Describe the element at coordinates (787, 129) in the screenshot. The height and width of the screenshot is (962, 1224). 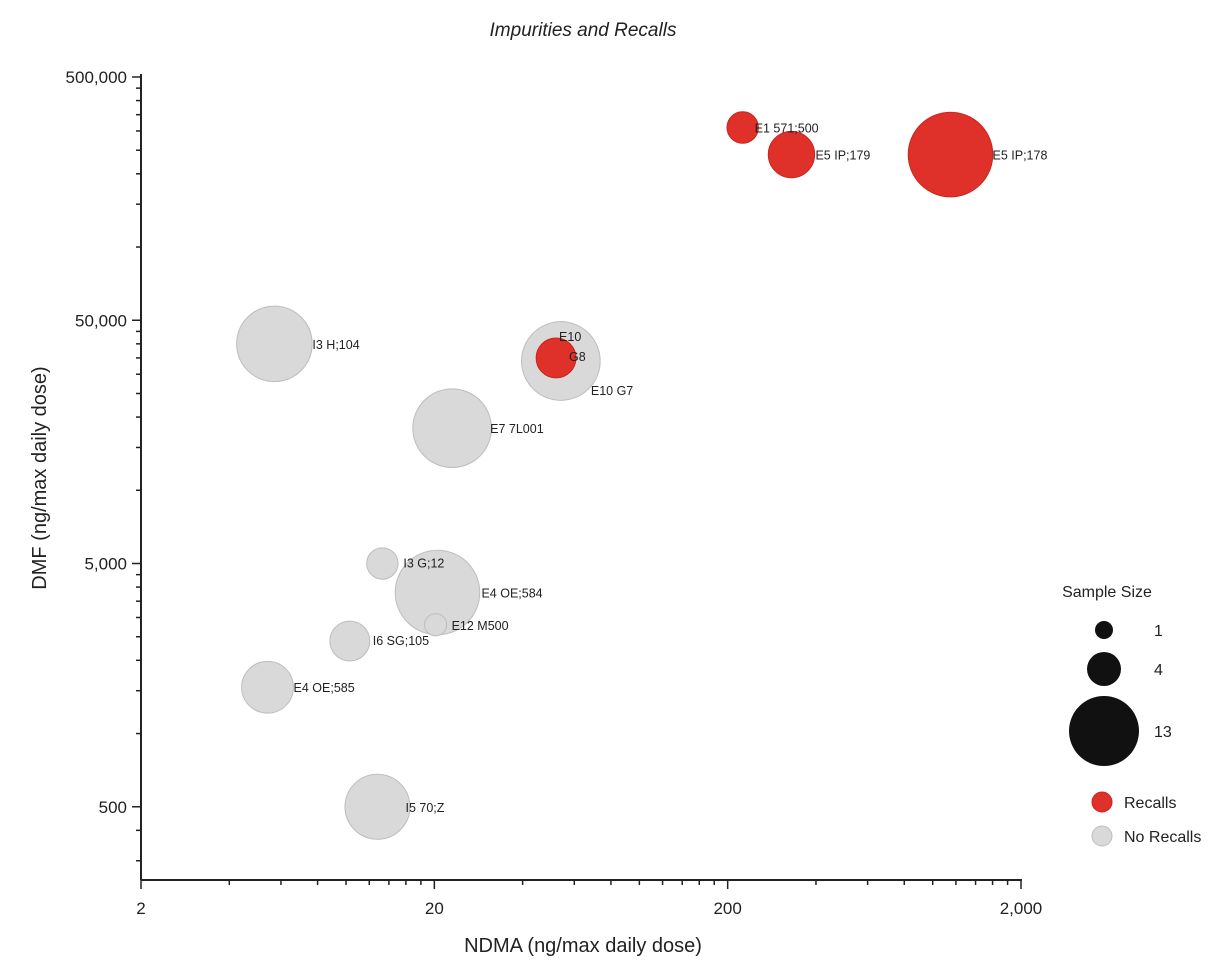
I see `point-label: E1 571;500` at that location.